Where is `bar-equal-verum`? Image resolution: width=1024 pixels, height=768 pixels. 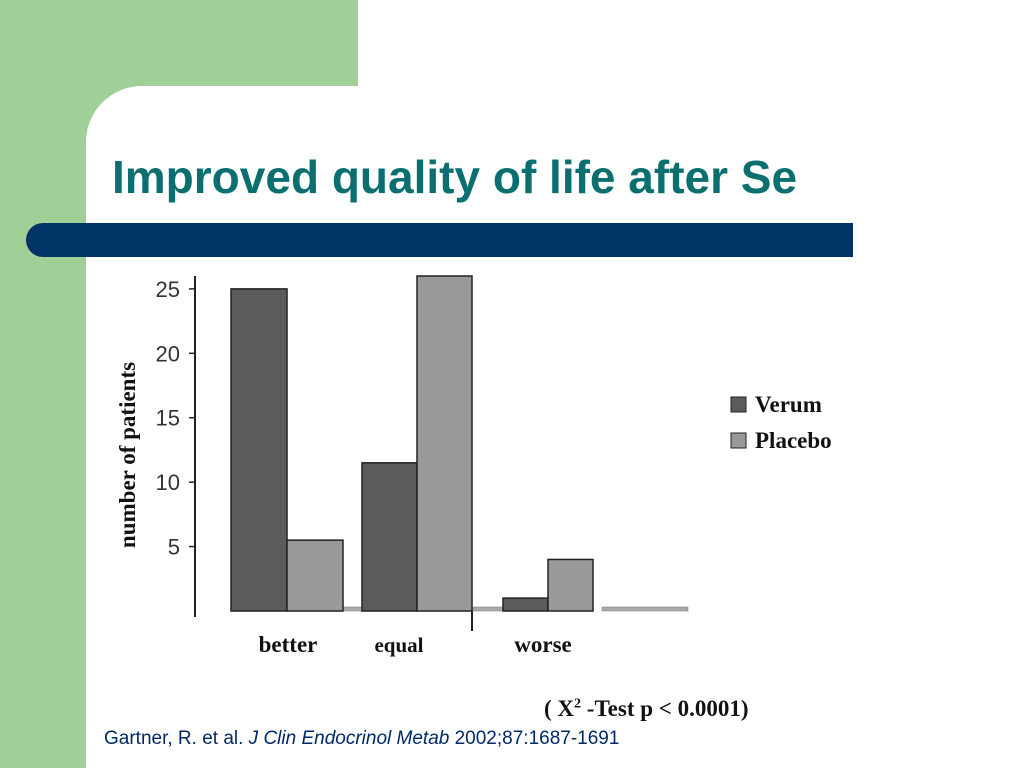 bar-equal-verum is located at coordinates (389, 537).